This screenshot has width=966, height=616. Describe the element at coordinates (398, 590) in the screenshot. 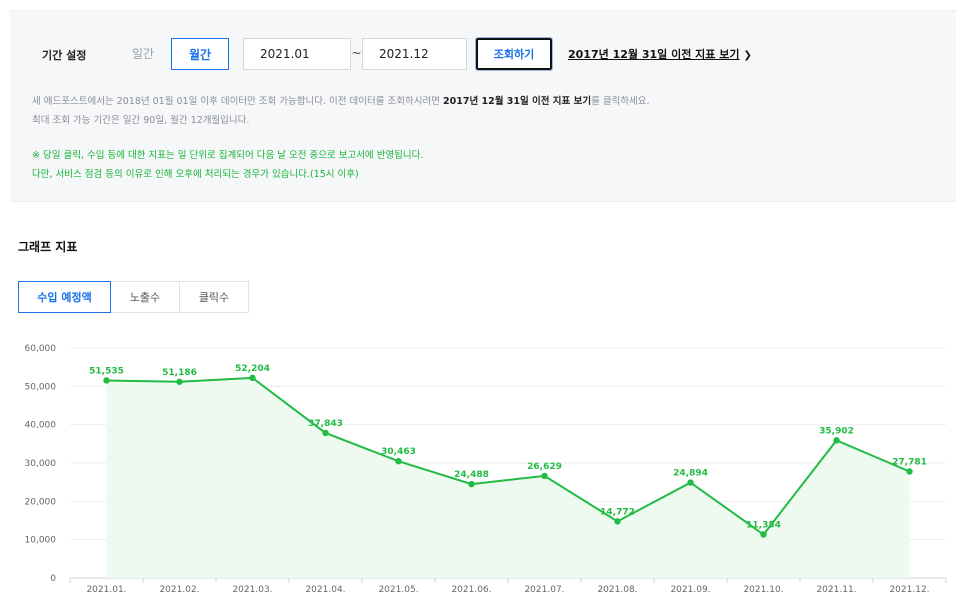

I see `x-tick-label: 2021.05.` at that location.